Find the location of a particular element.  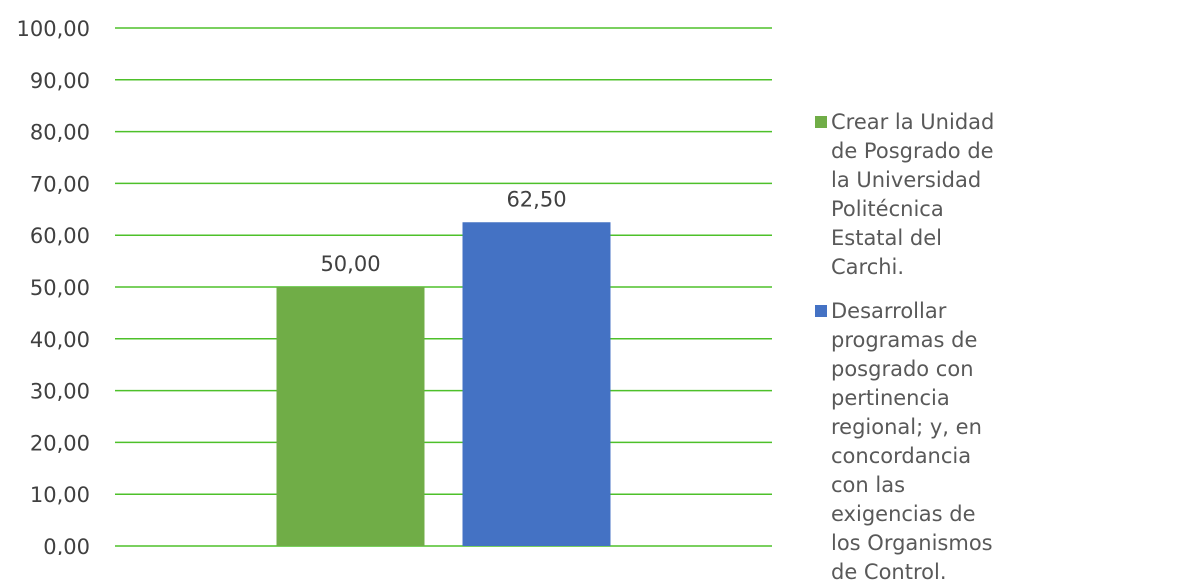

data-labels: 50,00 62,50 is located at coordinates (443, 231).